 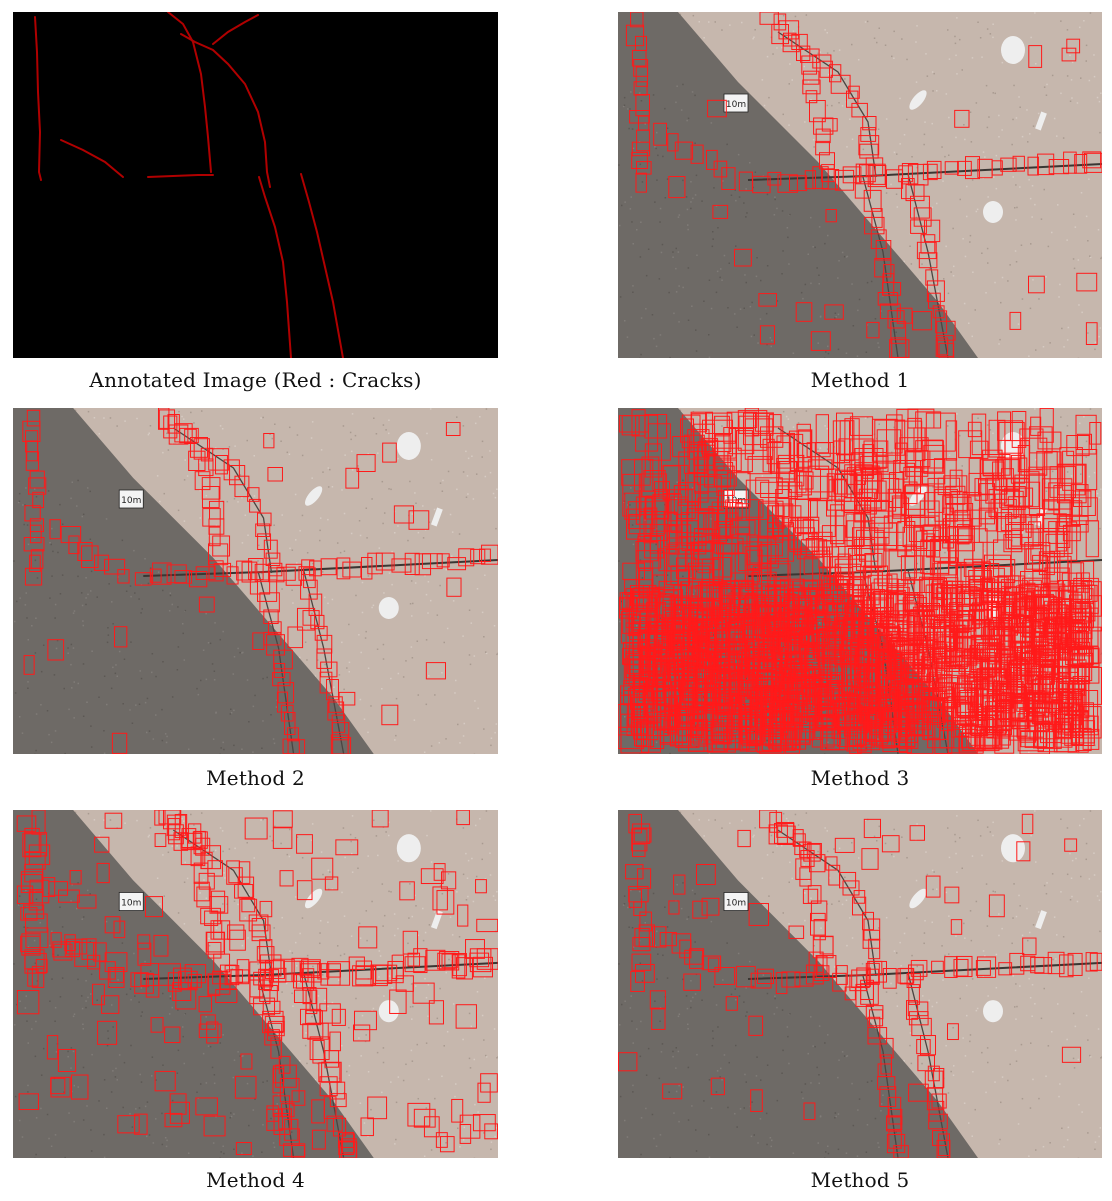 What do you see at coordinates (860, 380) in the screenshot?
I see `caption-method-1: Method 1` at bounding box center [860, 380].